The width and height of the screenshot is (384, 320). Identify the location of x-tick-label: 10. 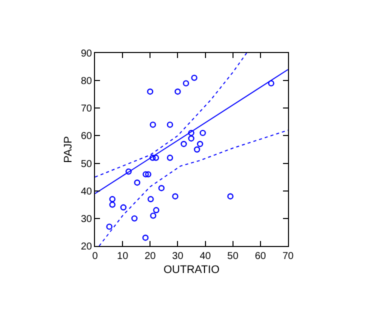
(123, 256).